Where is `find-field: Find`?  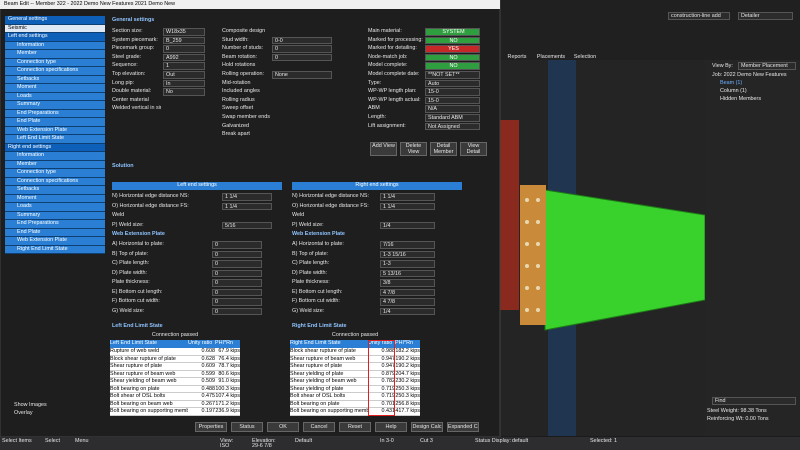 find-field: Find is located at coordinates (754, 401).